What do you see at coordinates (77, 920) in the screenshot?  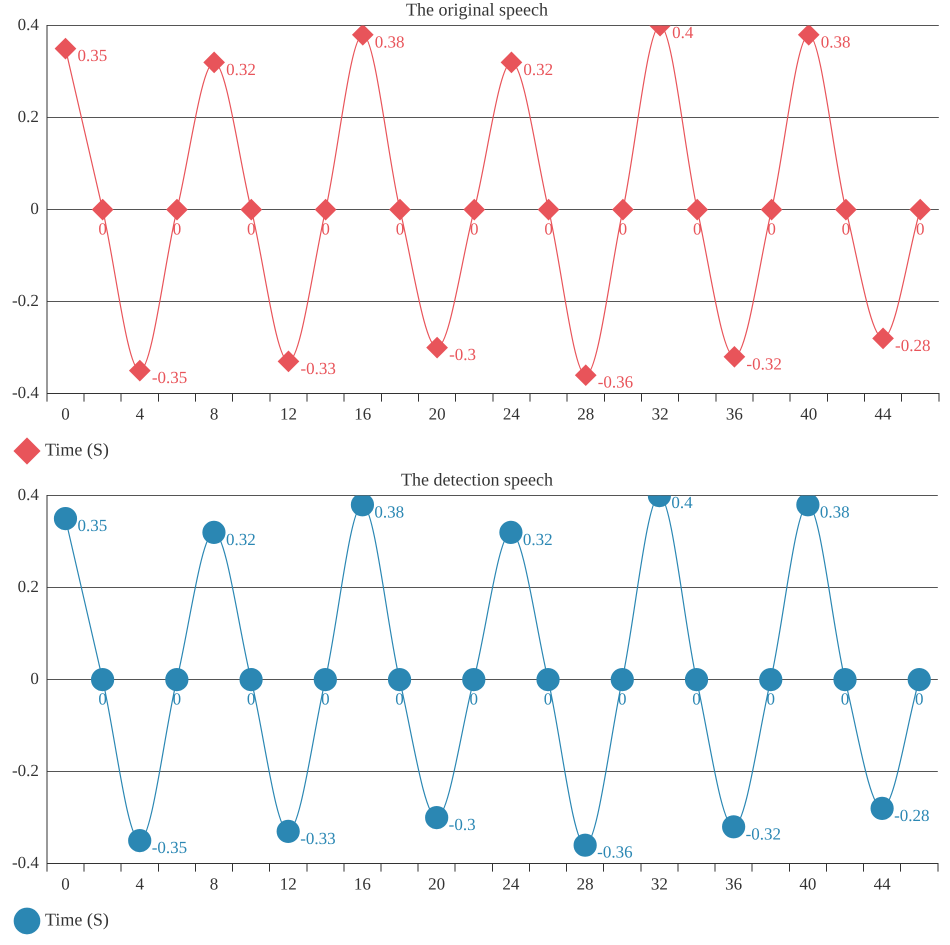 I see `legend-label: Time (S)` at bounding box center [77, 920].